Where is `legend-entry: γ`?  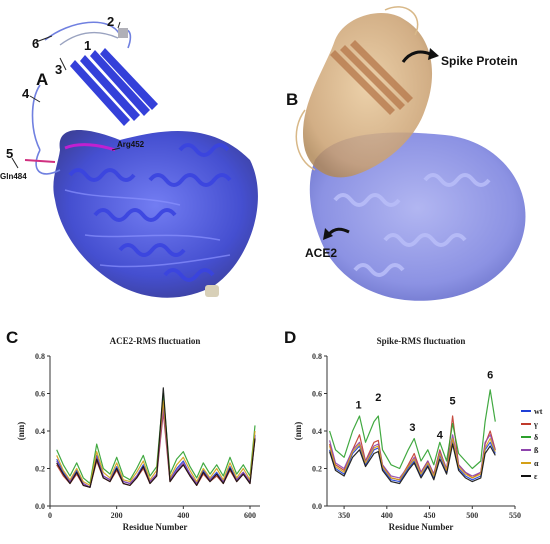
legend-entry: γ is located at coordinates (535, 424).